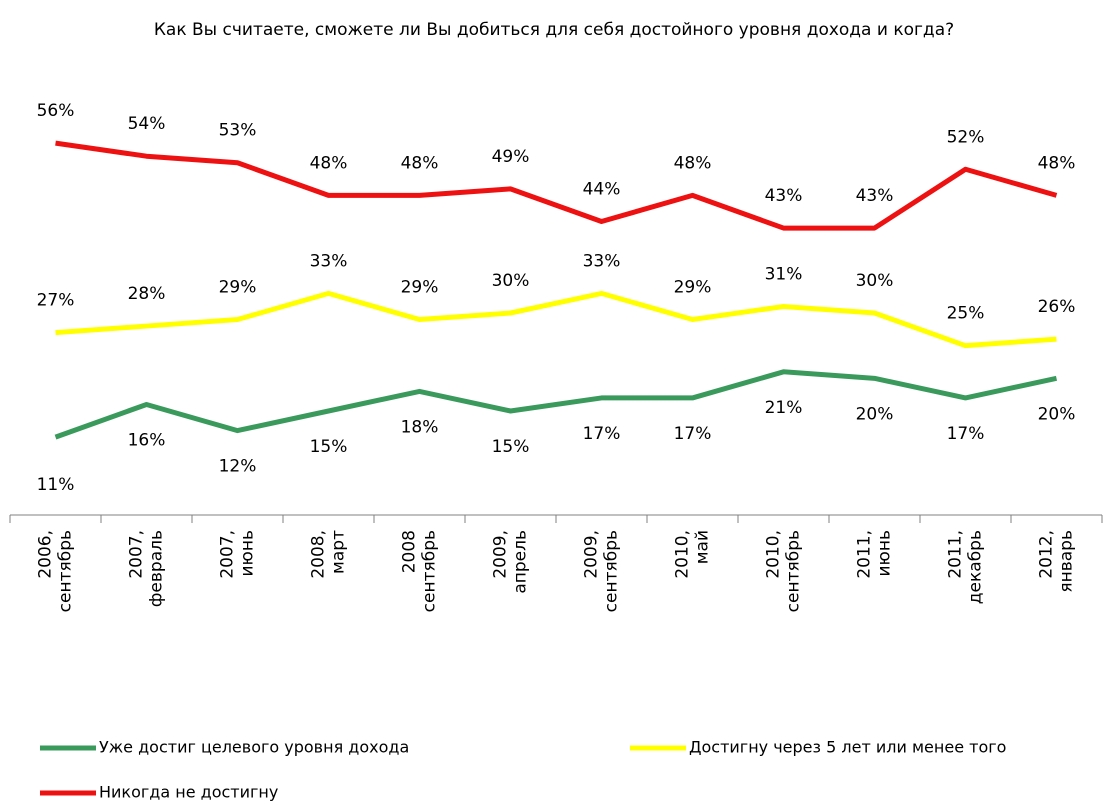 Image resolution: width=1108 pixels, height=810 pixels. What do you see at coordinates (46, 554) in the screenshot?
I see `x-tick-label-line: 2006,` at bounding box center [46, 554].